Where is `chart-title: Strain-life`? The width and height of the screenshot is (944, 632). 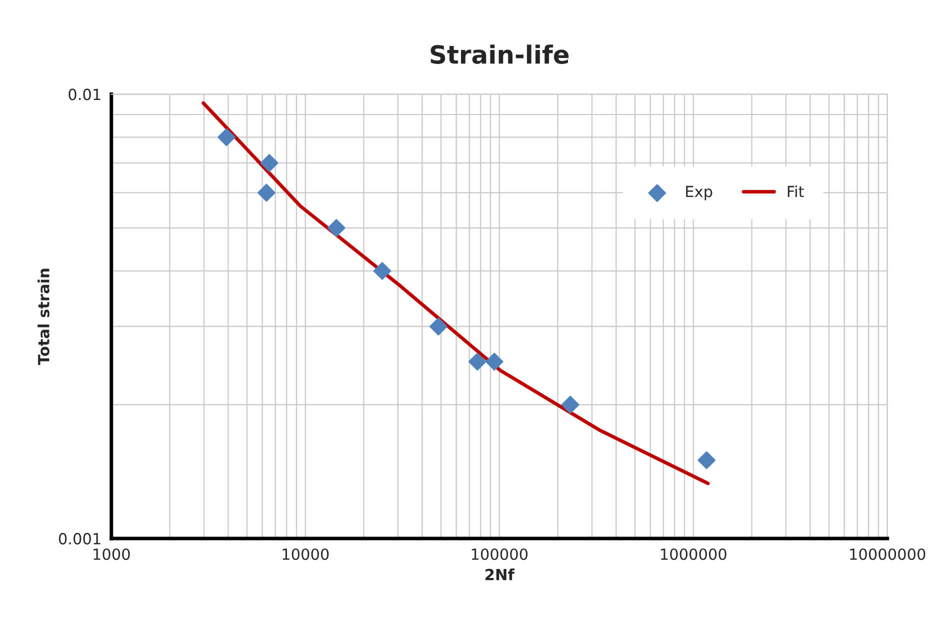 chart-title: Strain-life is located at coordinates (499, 54).